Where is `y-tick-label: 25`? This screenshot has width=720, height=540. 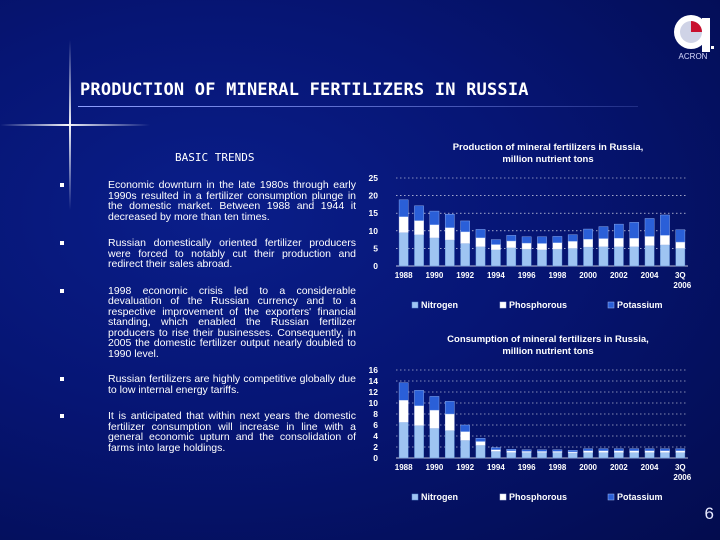 y-tick-label: 25 is located at coordinates (374, 178).